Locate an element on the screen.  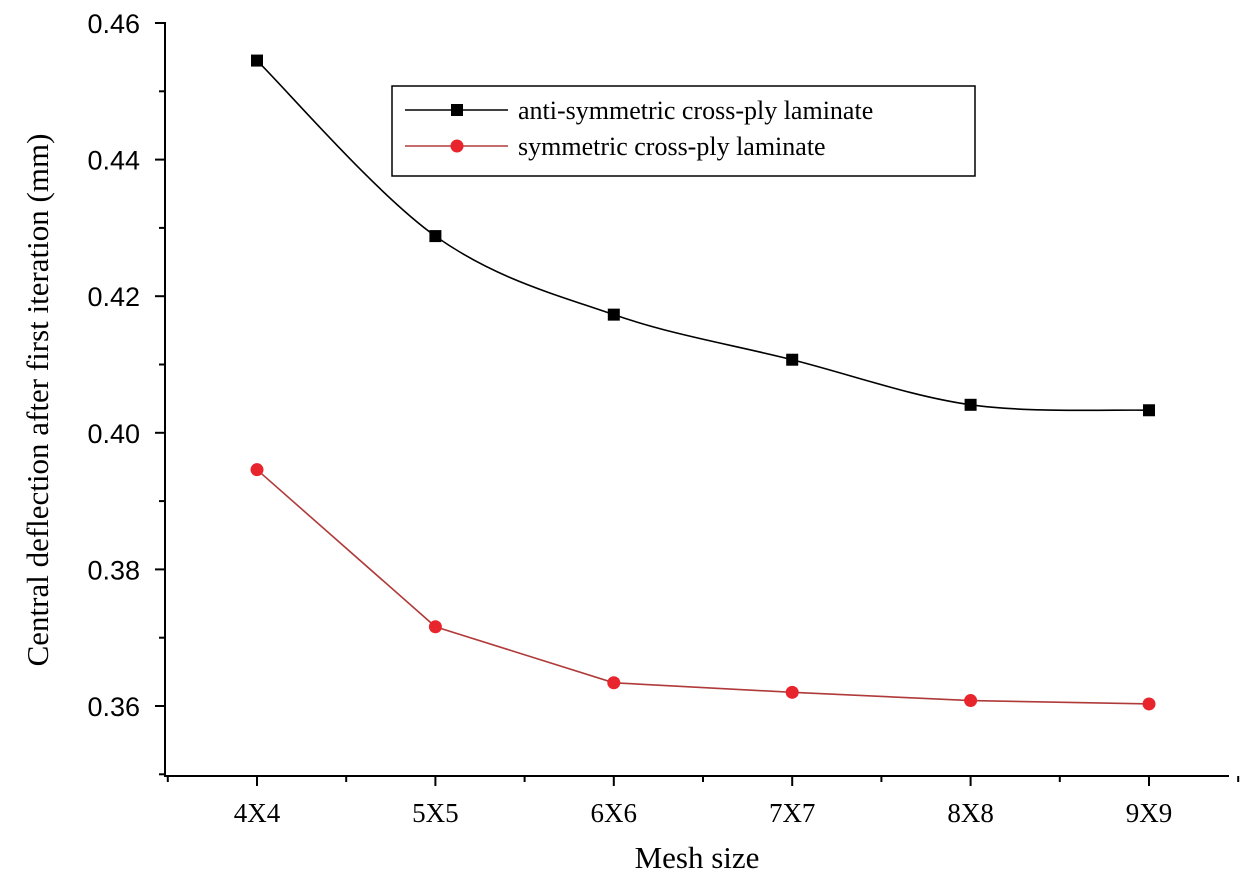
x-tick-label: 7X7 is located at coordinates (792, 813).